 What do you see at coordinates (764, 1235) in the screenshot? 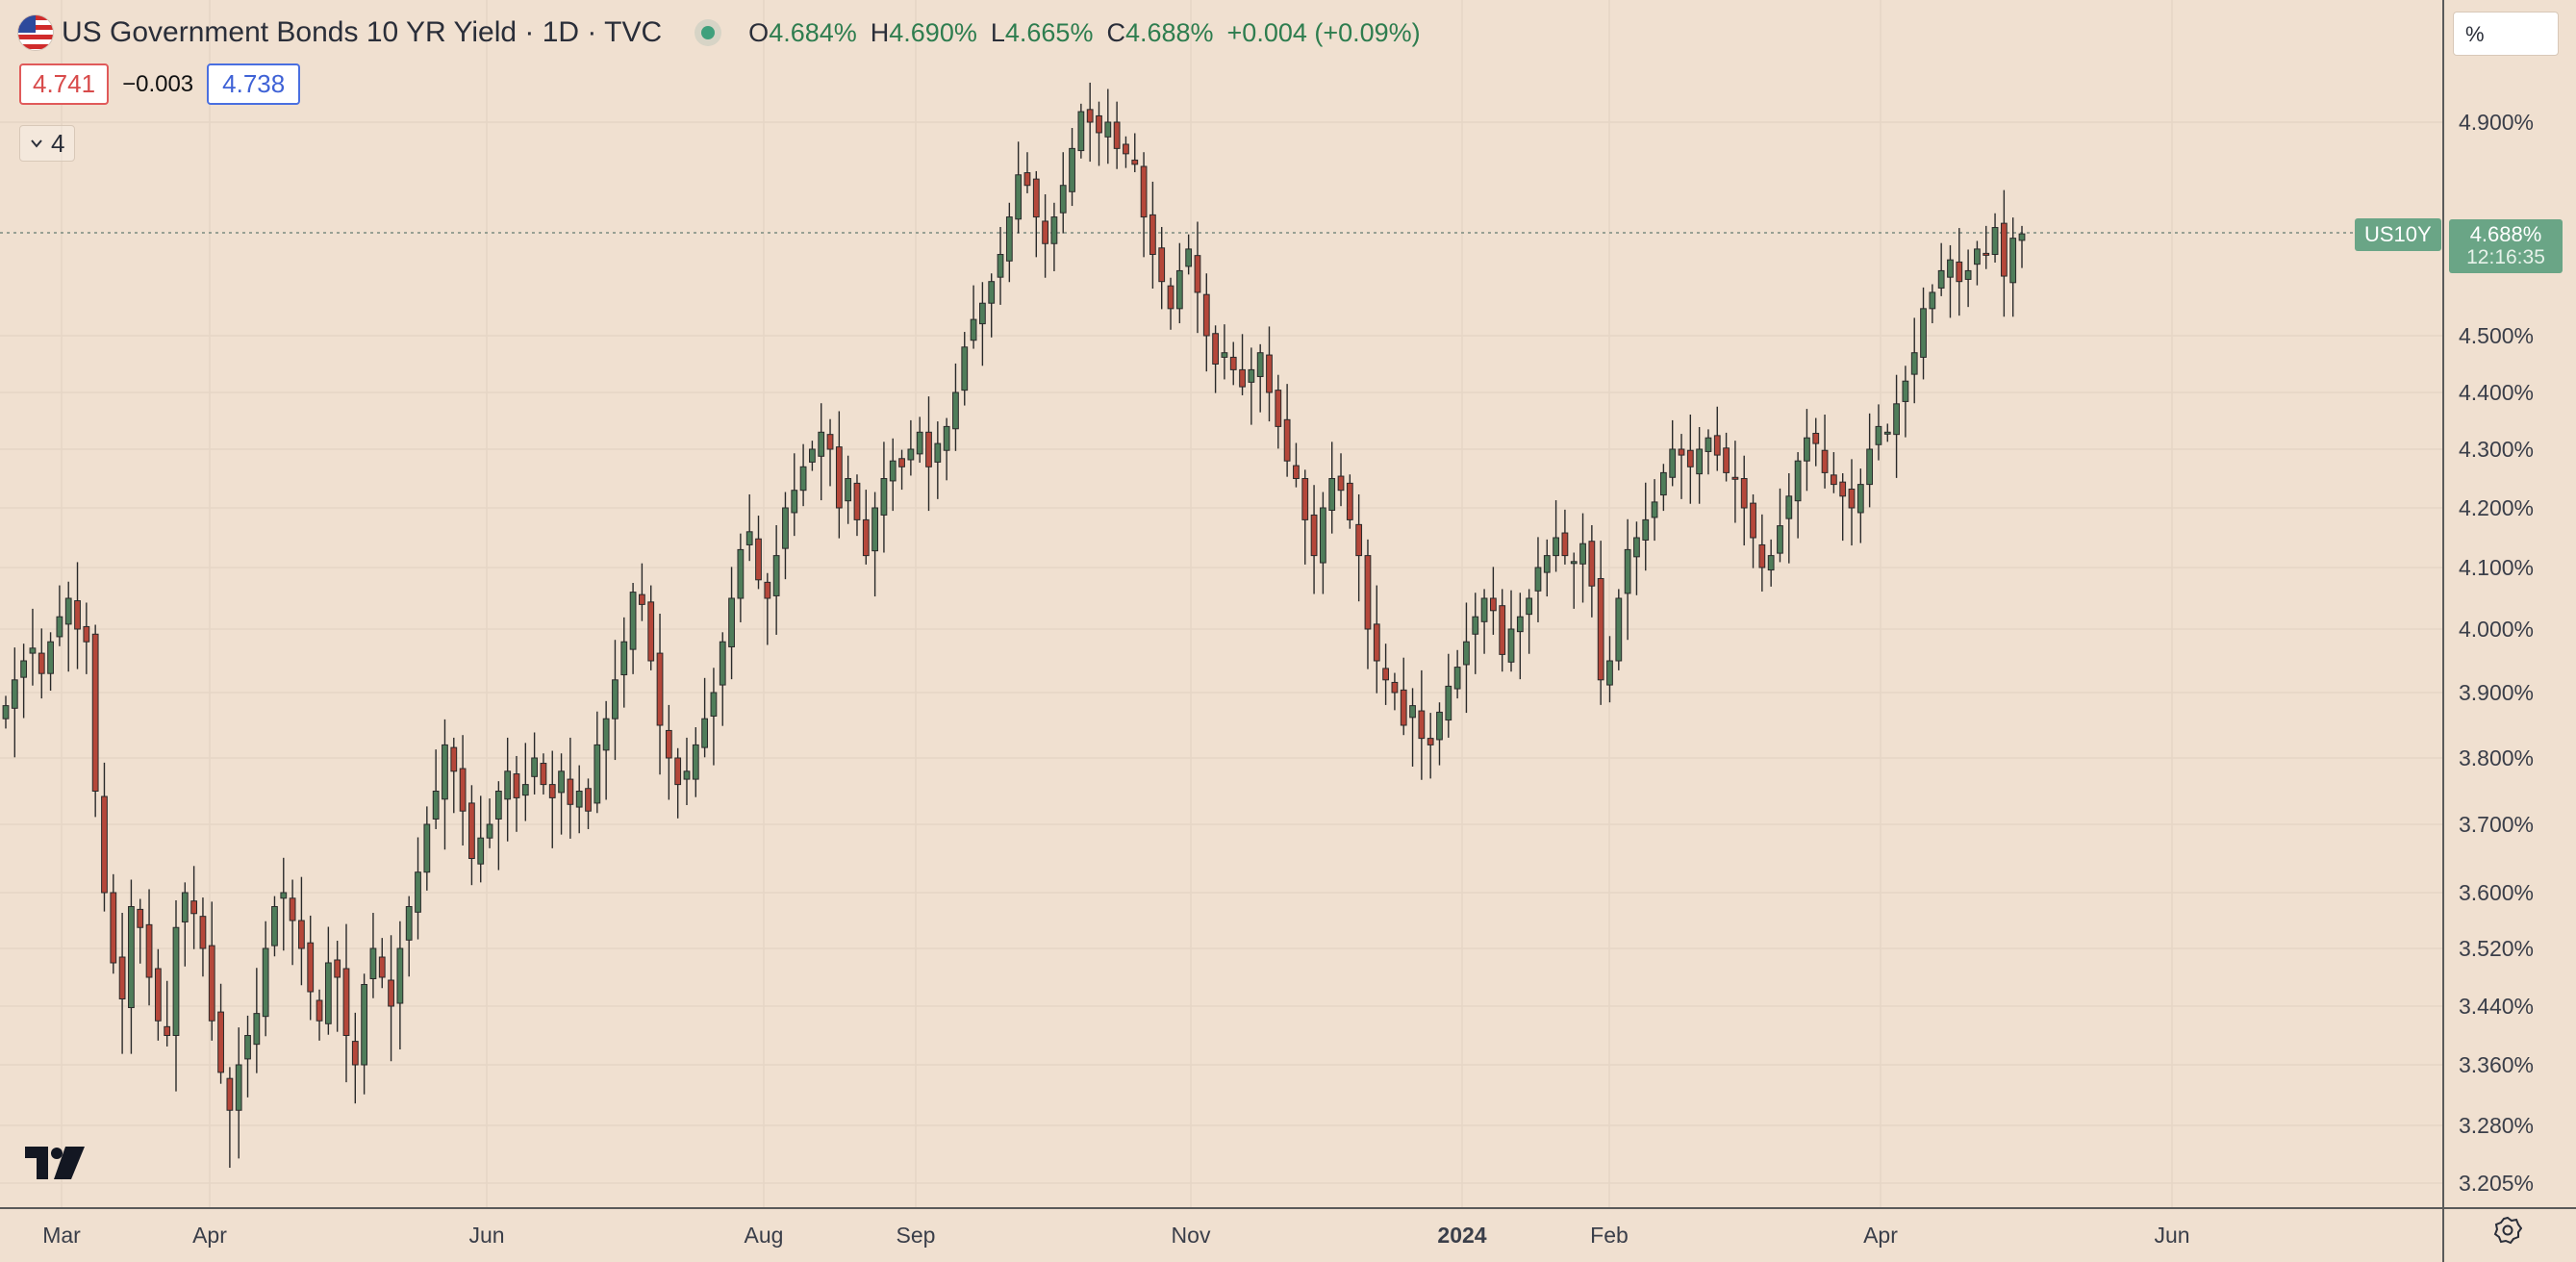
I see `x-tick-label: Aug` at bounding box center [764, 1235].